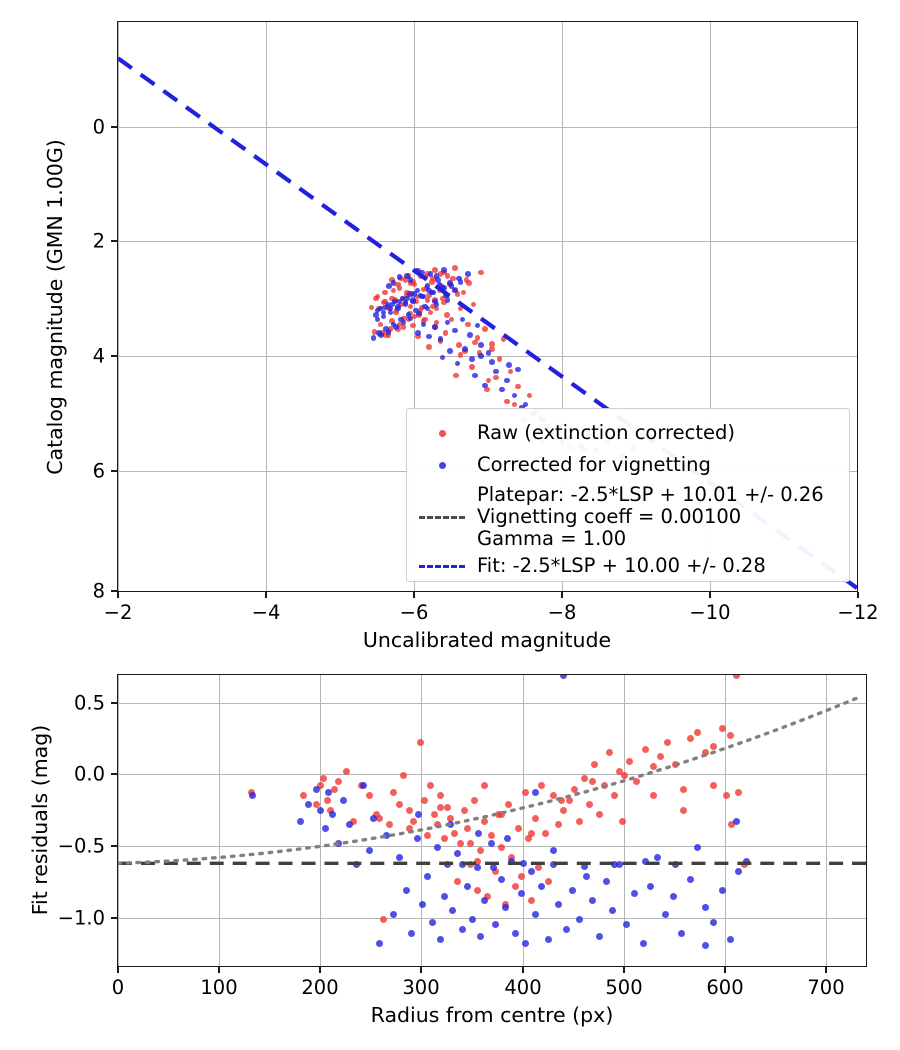 The height and width of the screenshot is (1050, 900). What do you see at coordinates (118, 987) in the screenshot?
I see `xtick-label: 0` at bounding box center [118, 987].